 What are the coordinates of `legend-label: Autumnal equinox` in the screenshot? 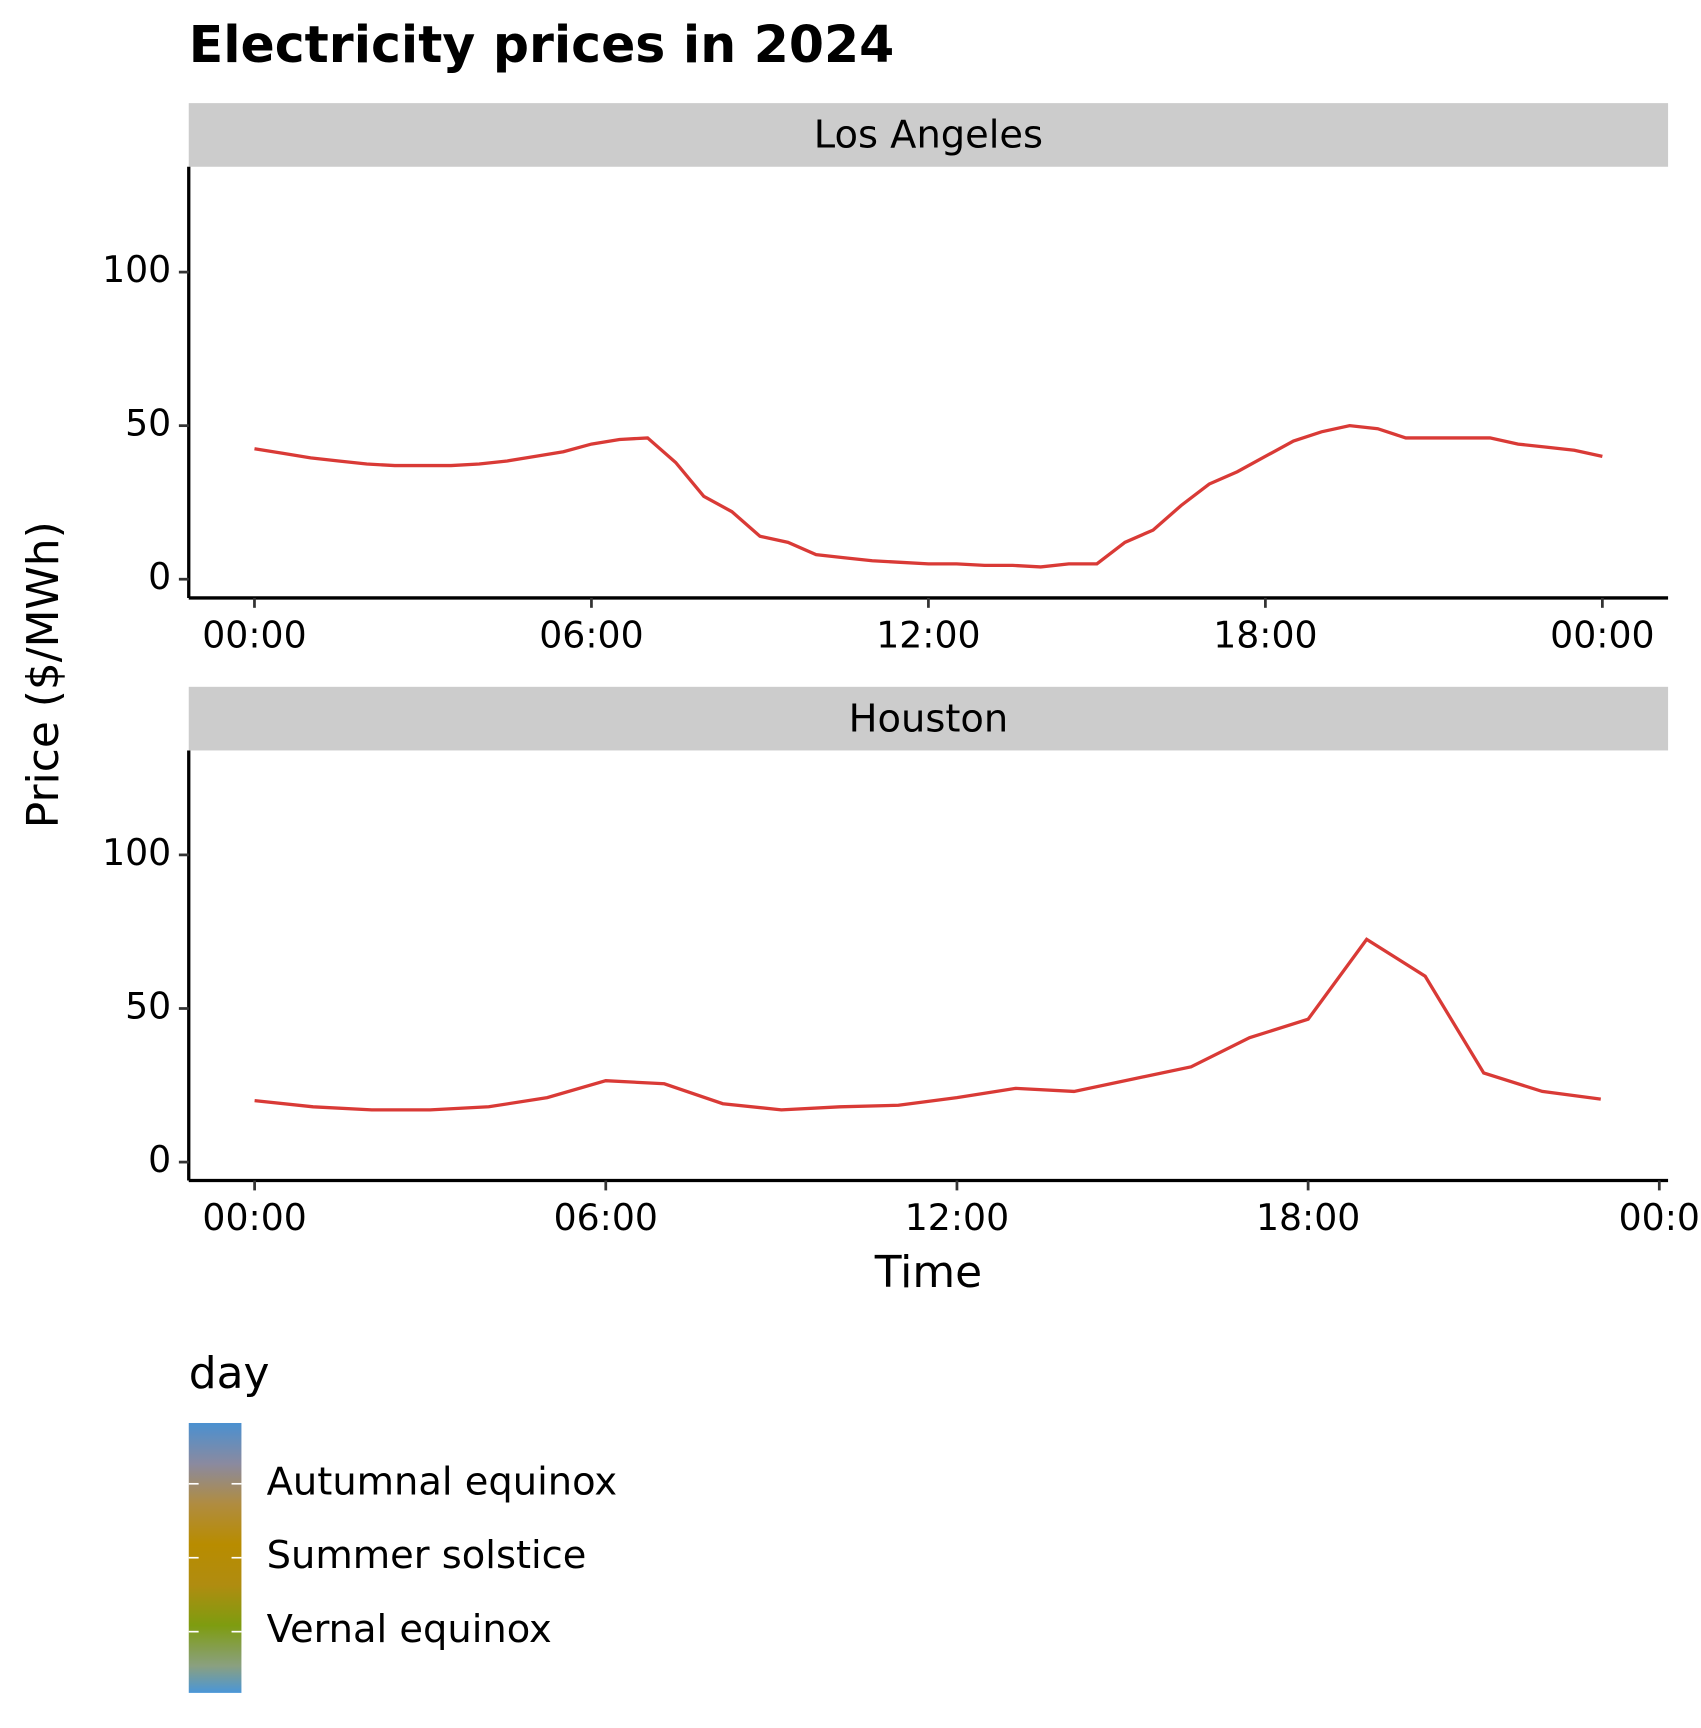 It's located at (442, 1481).